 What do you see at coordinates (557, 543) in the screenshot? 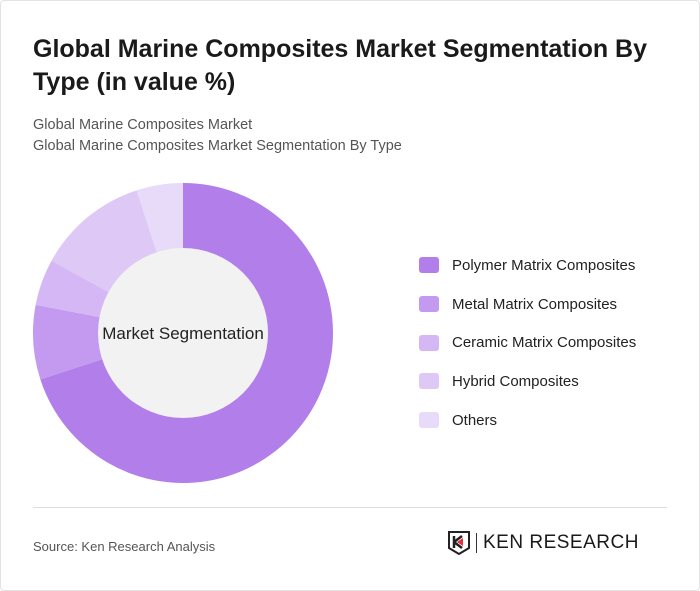
I see `logo-text: KEN RESEARCH` at bounding box center [557, 543].